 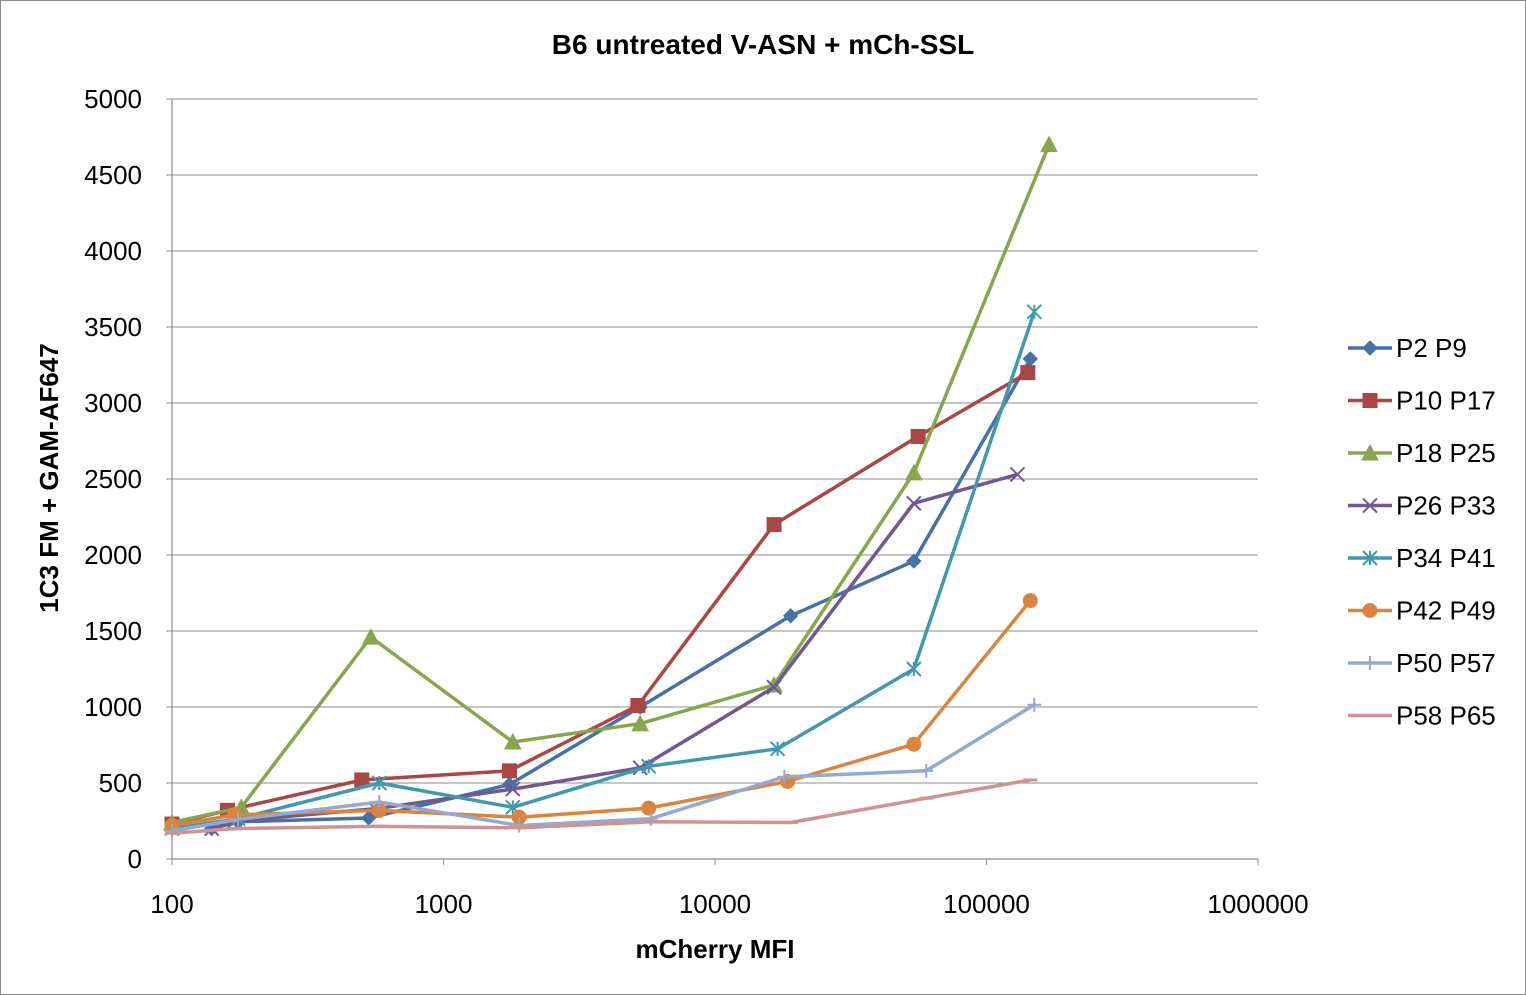 What do you see at coordinates (171, 904) in the screenshot?
I see `x-tick-label: 100` at bounding box center [171, 904].